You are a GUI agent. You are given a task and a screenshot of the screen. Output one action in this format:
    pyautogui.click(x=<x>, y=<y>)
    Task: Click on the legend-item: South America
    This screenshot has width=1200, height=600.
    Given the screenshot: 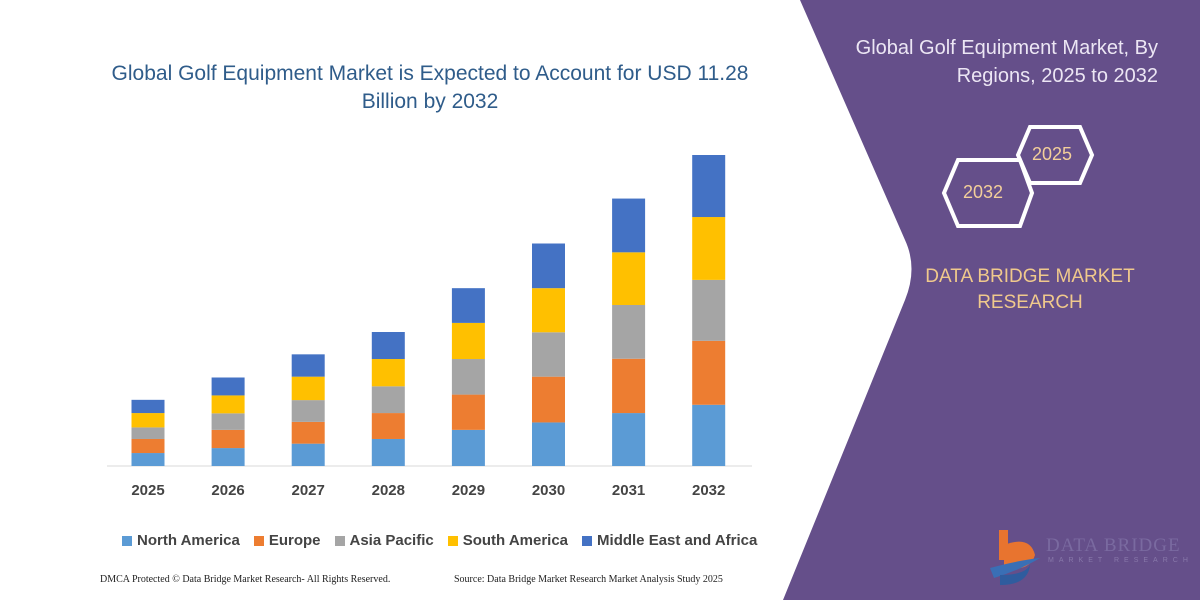 What is the action you would take?
    pyautogui.click(x=508, y=540)
    